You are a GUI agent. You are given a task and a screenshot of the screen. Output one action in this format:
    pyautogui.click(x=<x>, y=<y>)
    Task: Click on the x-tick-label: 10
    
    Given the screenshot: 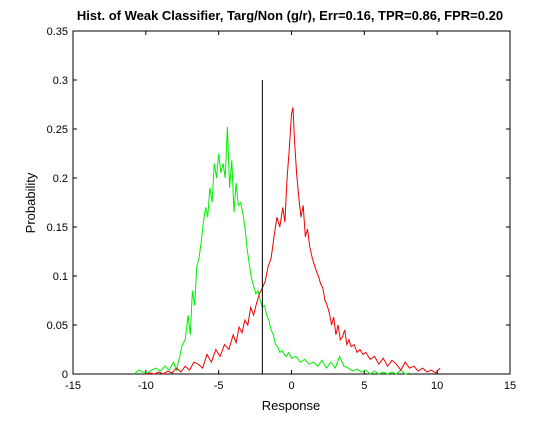 What is the action you would take?
    pyautogui.click(x=437, y=386)
    